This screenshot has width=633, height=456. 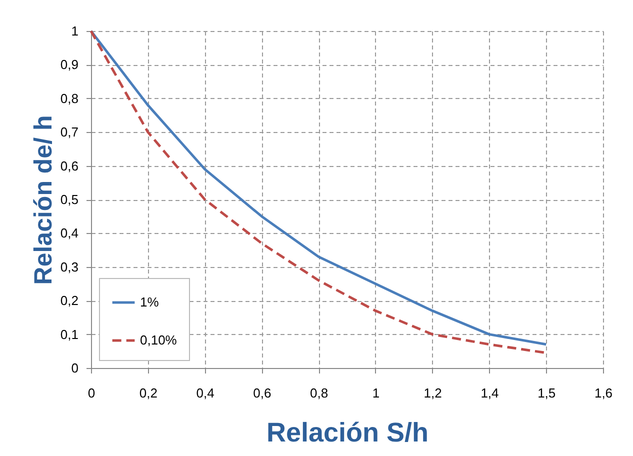 I want to click on y-tick-label: 1, so click(x=74, y=31).